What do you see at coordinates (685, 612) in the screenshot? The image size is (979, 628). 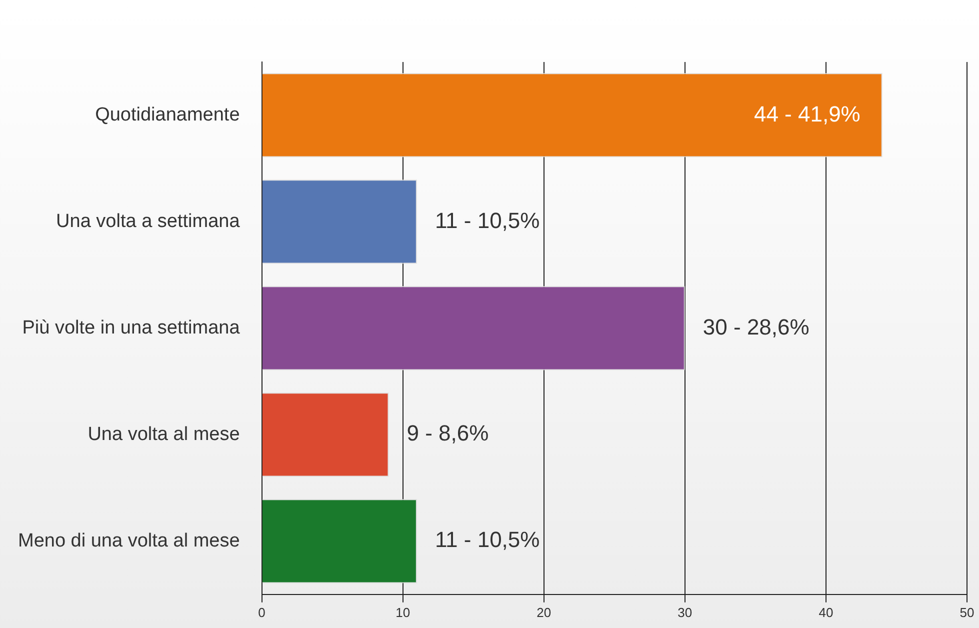 I see `x-tick-label: 30` at bounding box center [685, 612].